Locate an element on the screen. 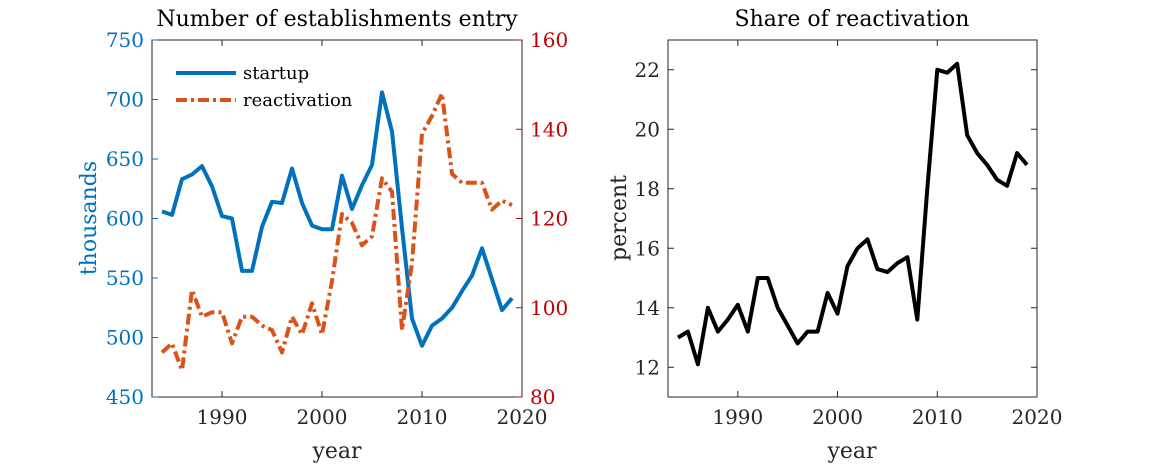  y-tick-label: 700 is located at coordinates (125, 100).